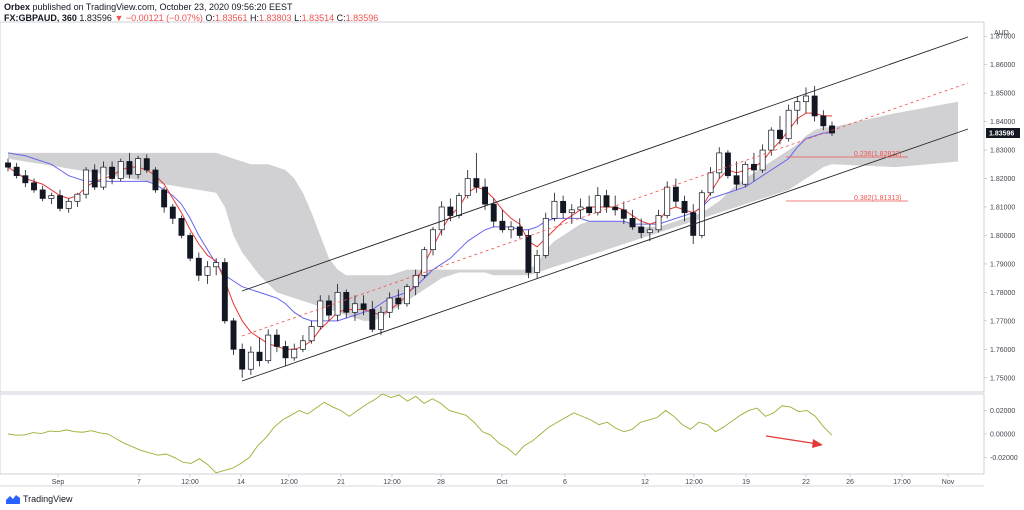 The width and height of the screenshot is (1024, 510). What do you see at coordinates (341, 482) in the screenshot?
I see `x-tick-label: 21` at bounding box center [341, 482].